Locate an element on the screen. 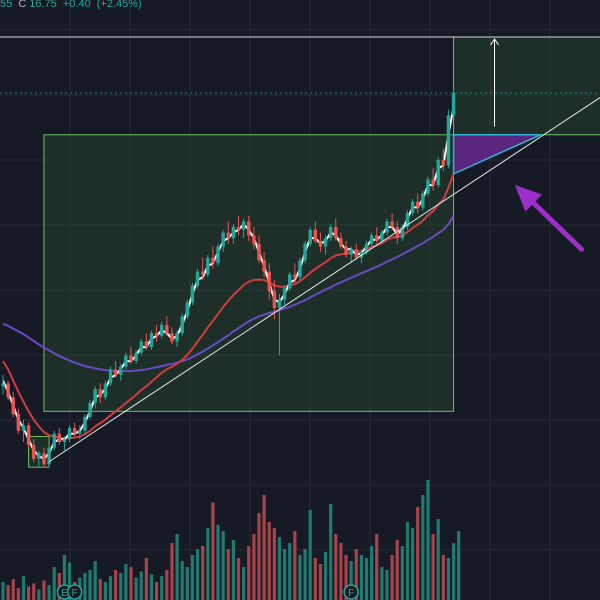 The width and height of the screenshot is (600, 600). change-value: +0.40 is located at coordinates (76, 5).